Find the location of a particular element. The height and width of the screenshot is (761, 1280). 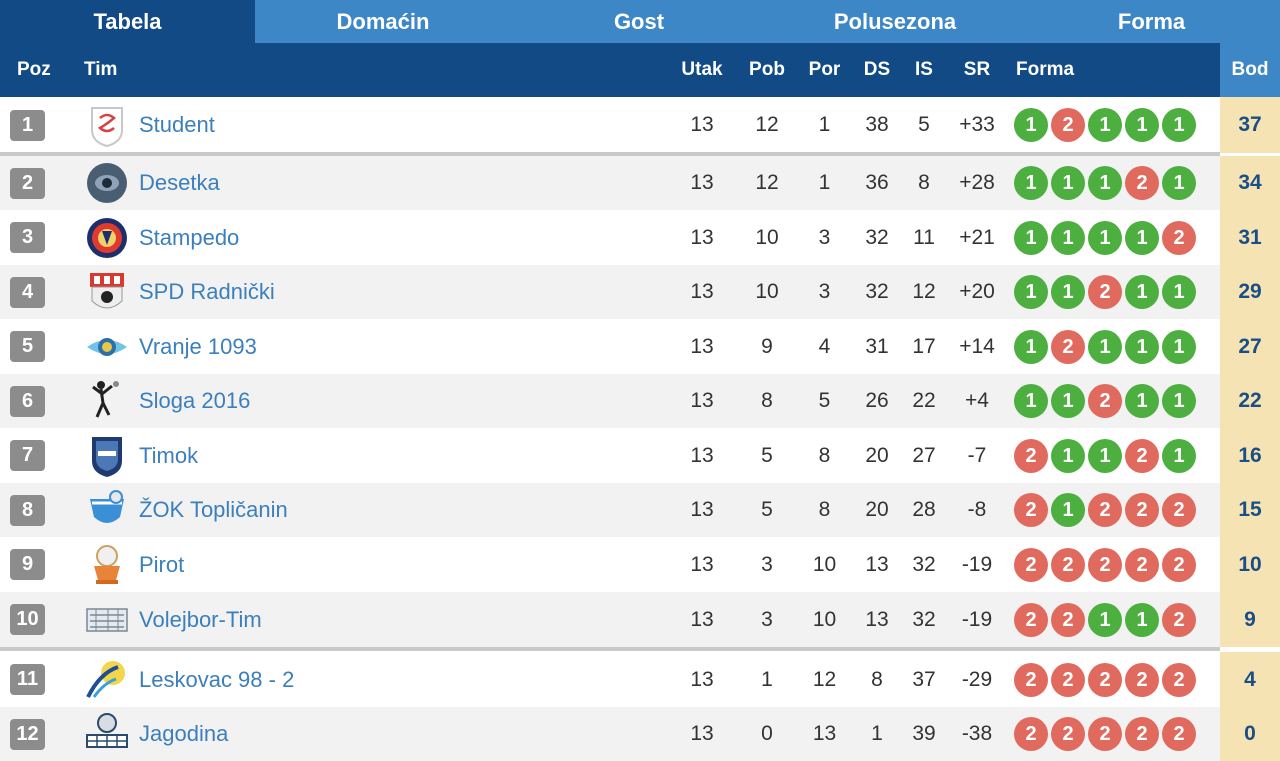

tab-gost: Gost is located at coordinates (639, 21).